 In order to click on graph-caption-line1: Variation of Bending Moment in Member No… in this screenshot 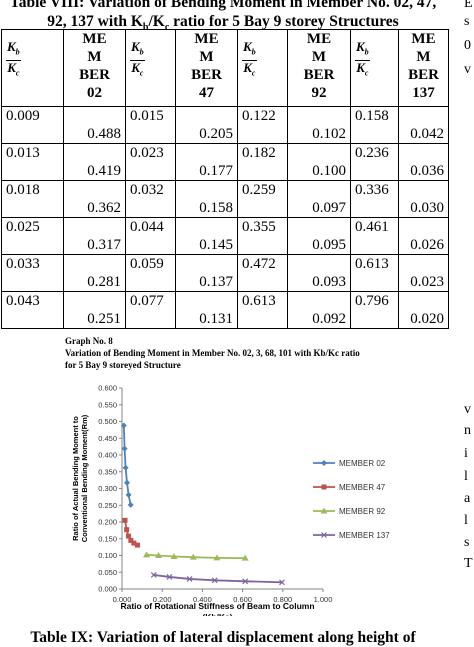, I will do `click(212, 353)`.